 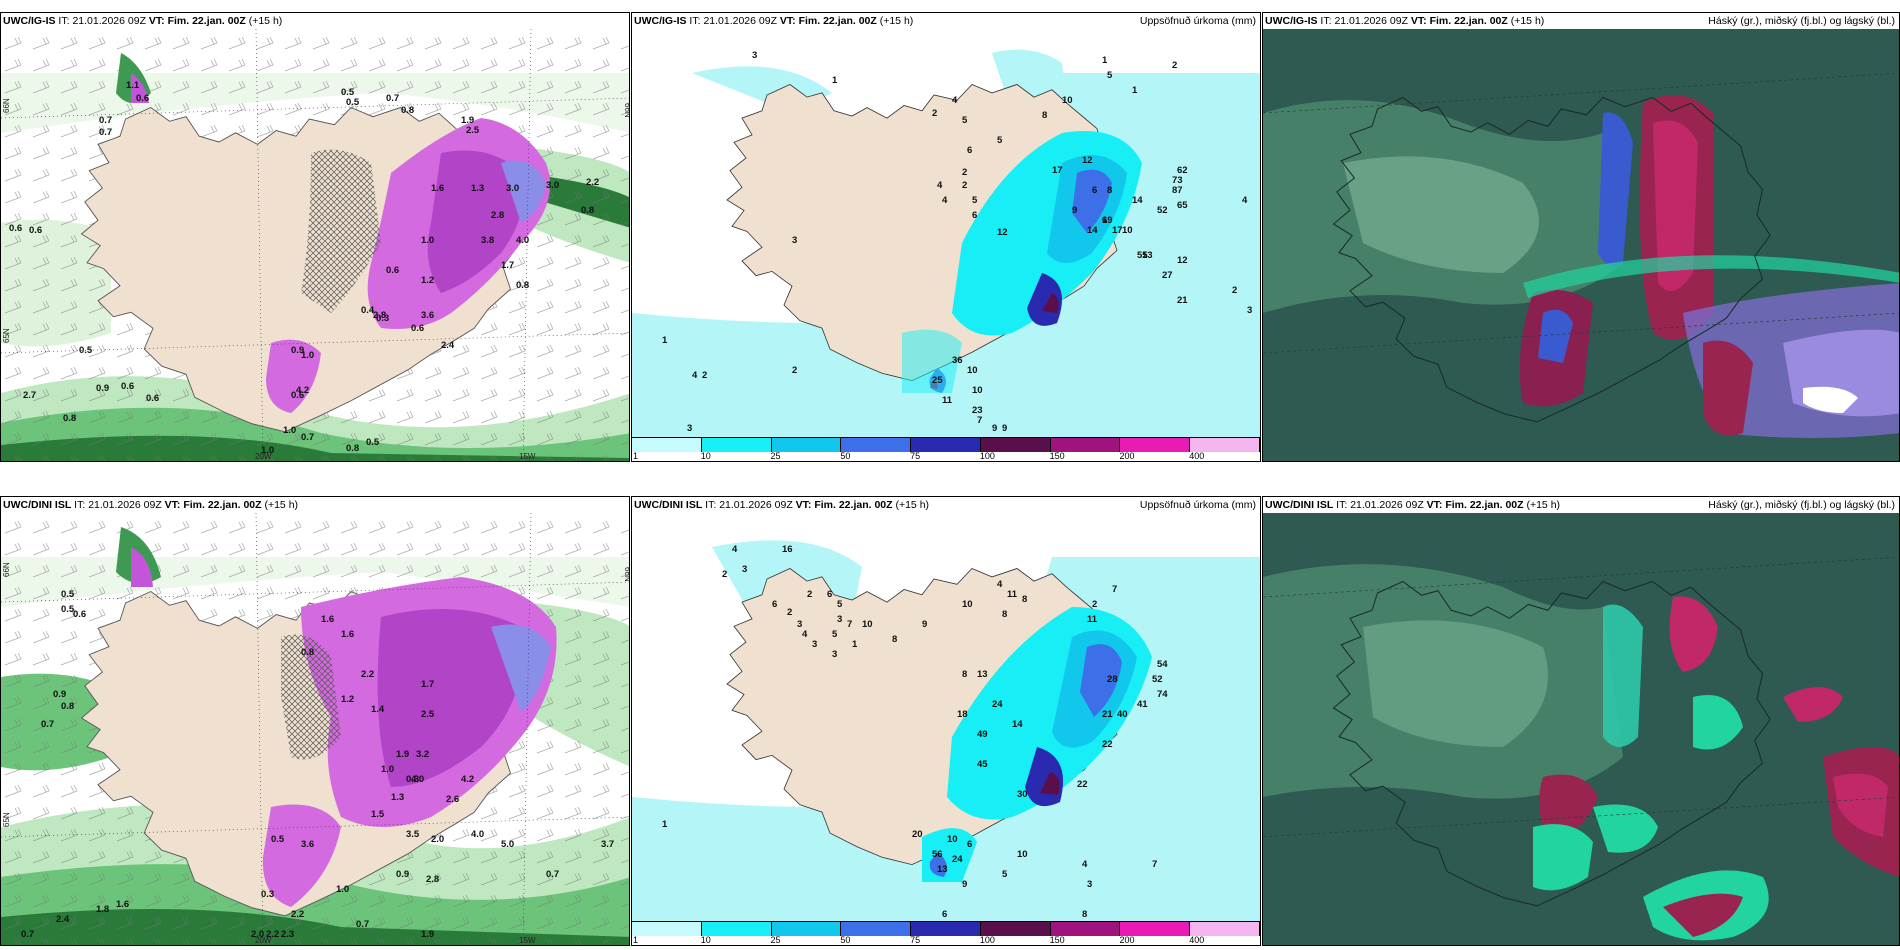 I want to click on colorbar-tick-label: 100, so click(x=987, y=456).